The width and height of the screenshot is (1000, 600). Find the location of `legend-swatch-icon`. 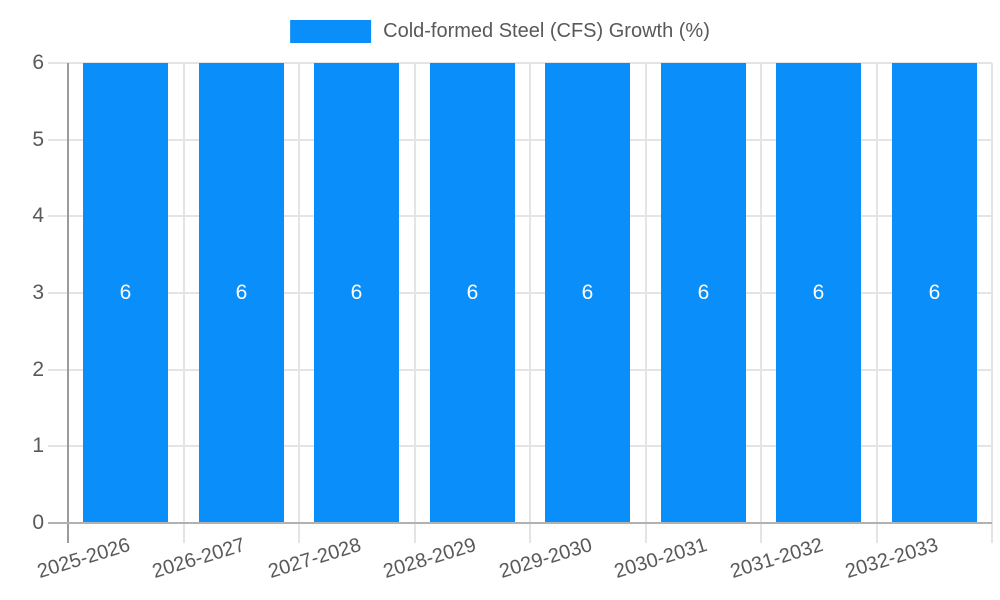

legend-swatch-icon is located at coordinates (331, 31).